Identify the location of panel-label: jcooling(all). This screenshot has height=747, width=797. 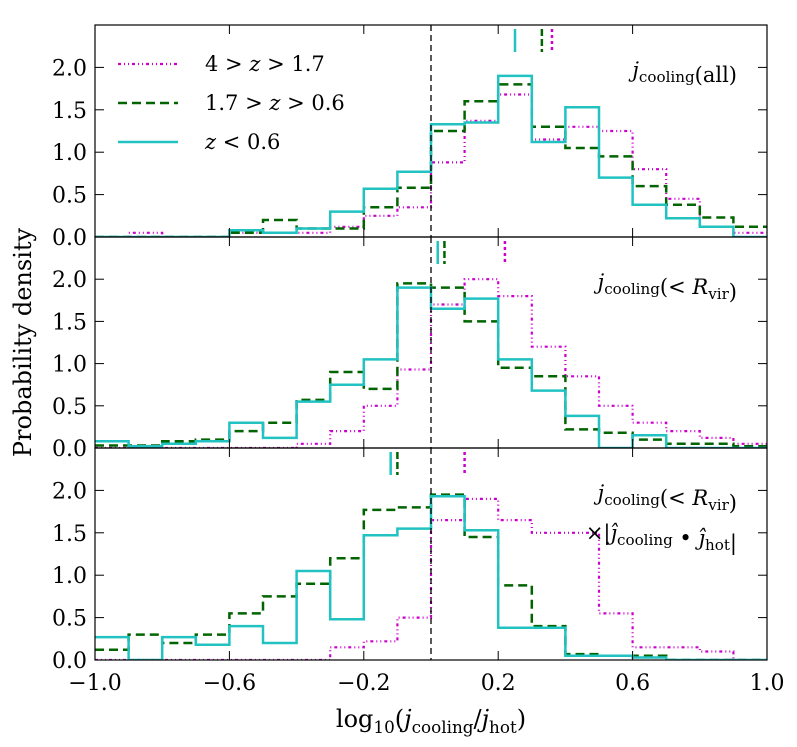
(682, 72).